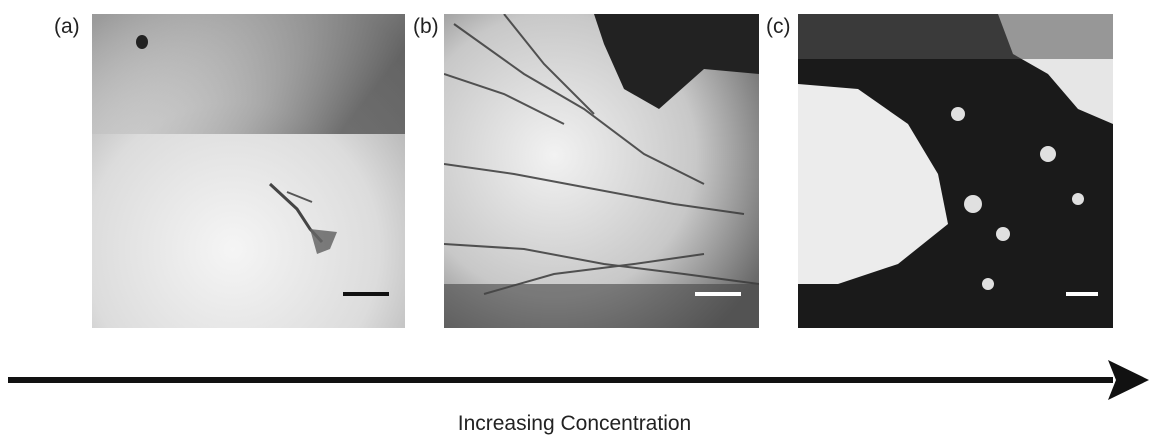 This screenshot has width=1149, height=441. What do you see at coordinates (1128, 380) in the screenshot?
I see `arrow-head` at bounding box center [1128, 380].